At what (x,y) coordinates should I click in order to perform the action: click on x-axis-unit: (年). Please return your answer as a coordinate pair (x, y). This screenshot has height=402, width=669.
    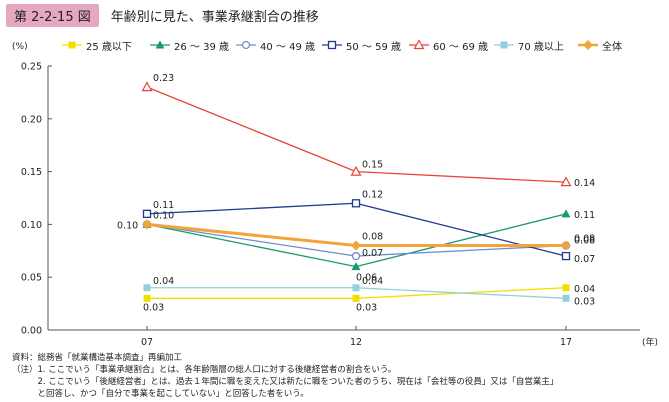
    Looking at the image, I should click on (650, 342).